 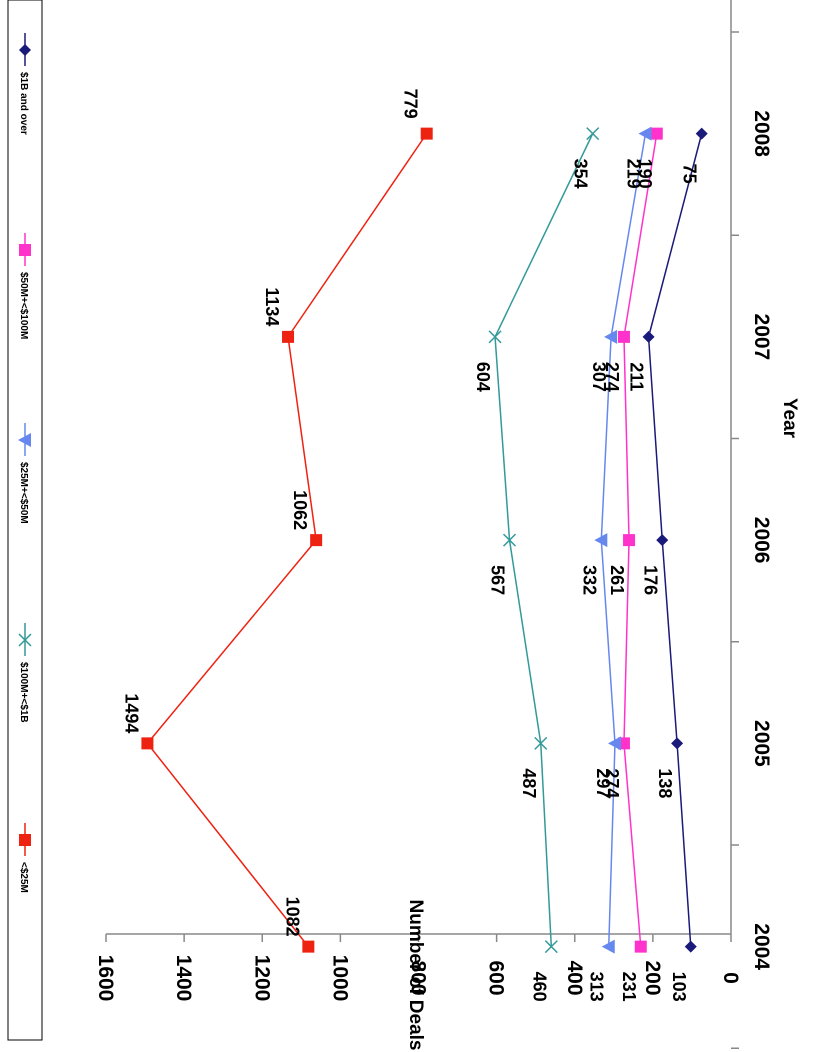 What do you see at coordinates (589, 580) in the screenshot?
I see `data-label: 332` at bounding box center [589, 580].